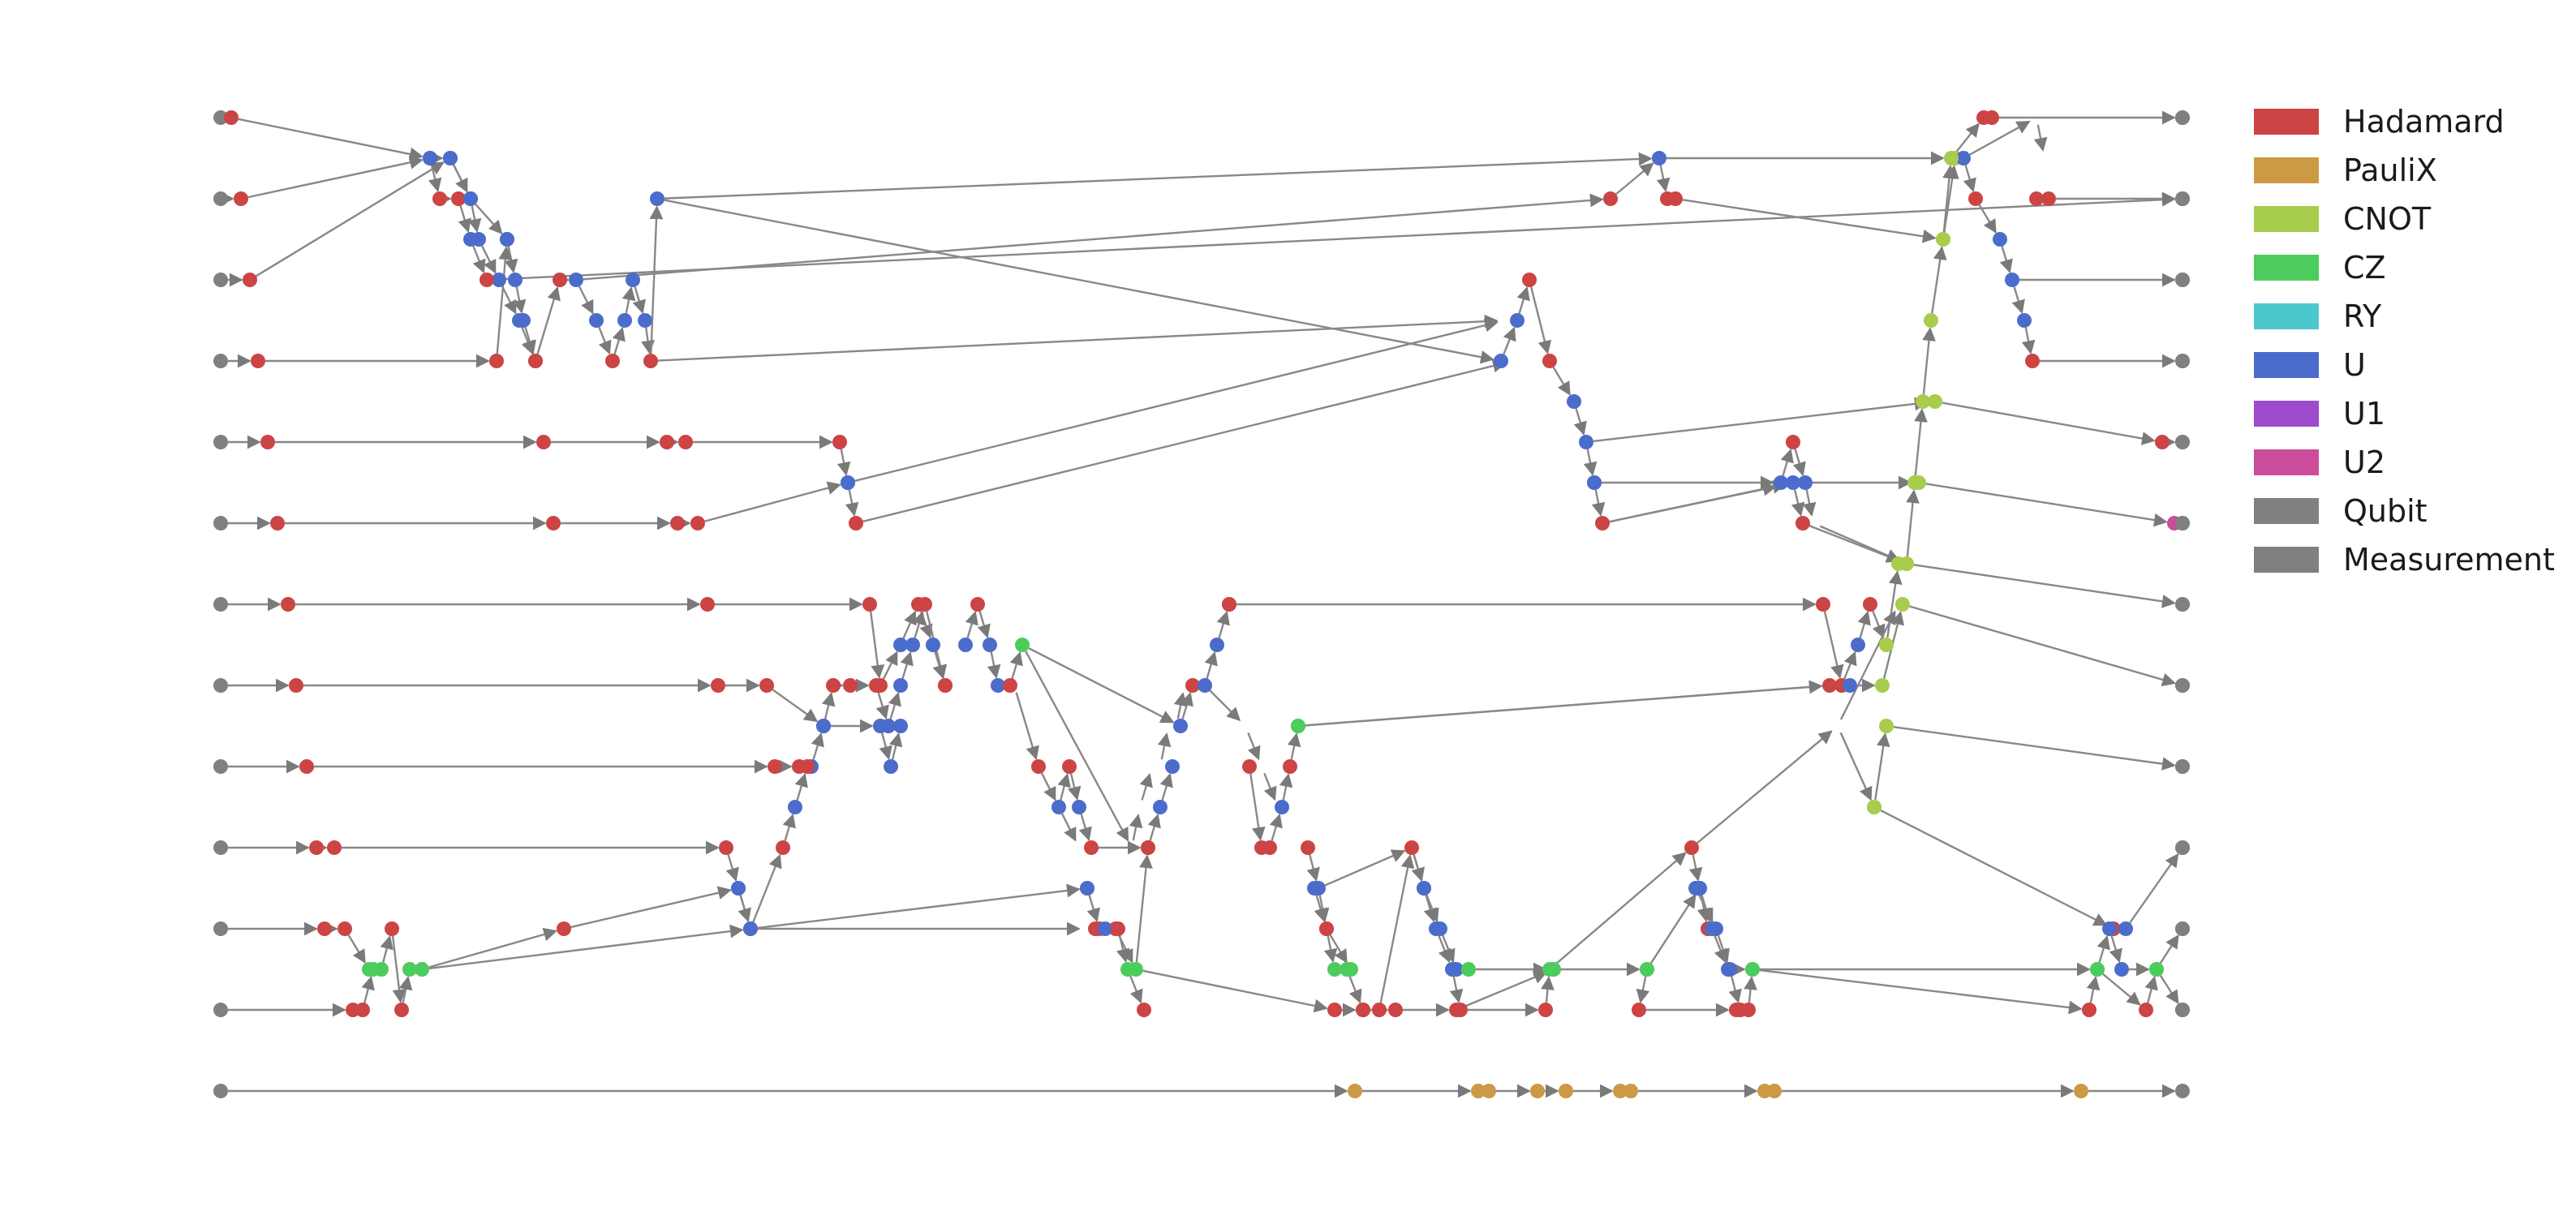 The width and height of the screenshot is (2576, 1207). What do you see at coordinates (2286, 268) in the screenshot?
I see `legend-swatch-cz` at bounding box center [2286, 268].